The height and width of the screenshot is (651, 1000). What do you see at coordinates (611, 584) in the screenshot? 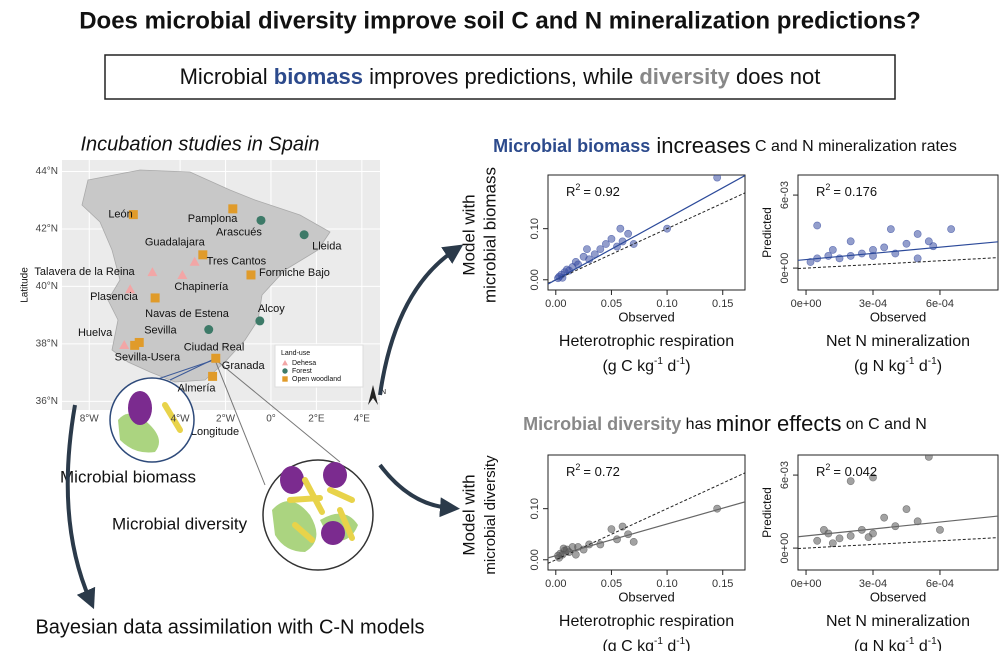
I see `x-tick-label: 0.05` at bounding box center [611, 584].